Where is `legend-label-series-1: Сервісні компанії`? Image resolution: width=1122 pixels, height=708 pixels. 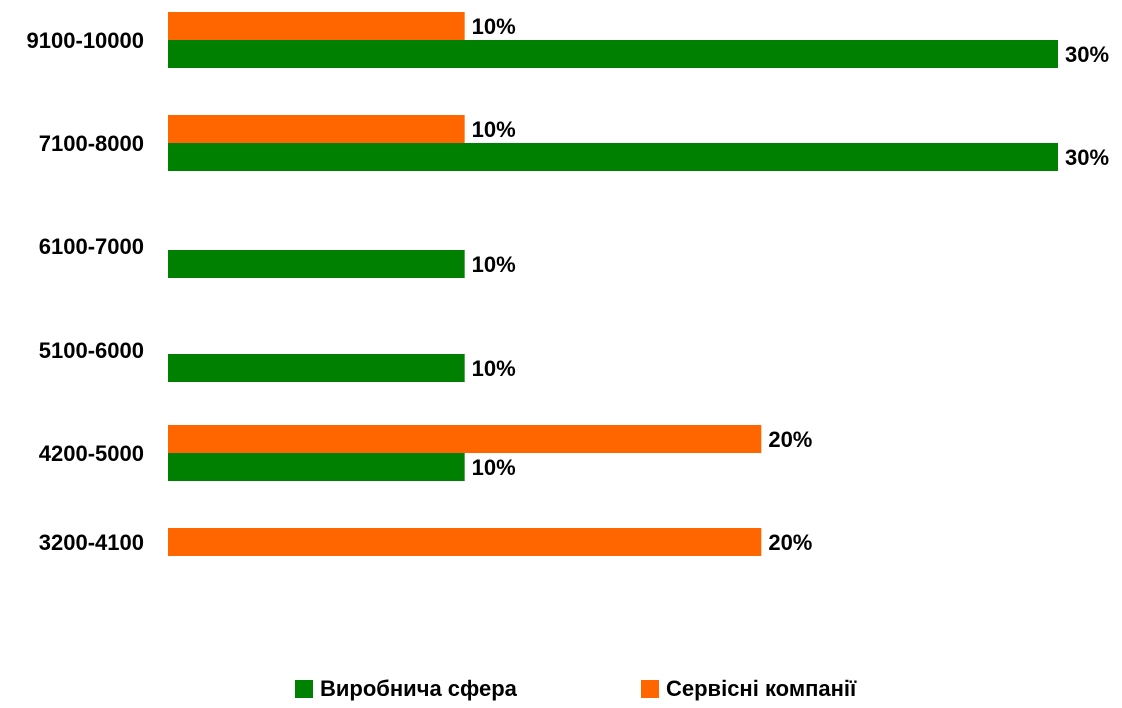
legend-label-series-1: Сервісні компанії is located at coordinates (761, 688).